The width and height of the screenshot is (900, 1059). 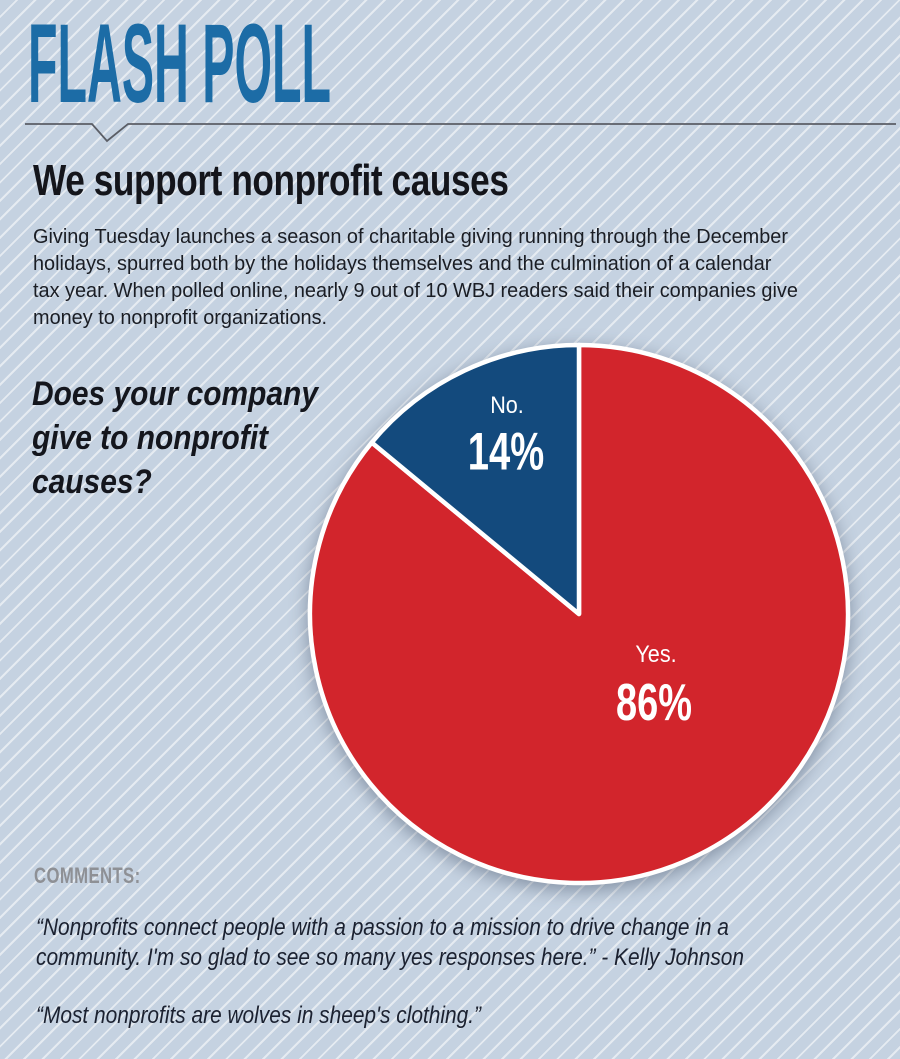 What do you see at coordinates (180, 317) in the screenshot?
I see `intro-line: money to nonprofit organizations.` at bounding box center [180, 317].